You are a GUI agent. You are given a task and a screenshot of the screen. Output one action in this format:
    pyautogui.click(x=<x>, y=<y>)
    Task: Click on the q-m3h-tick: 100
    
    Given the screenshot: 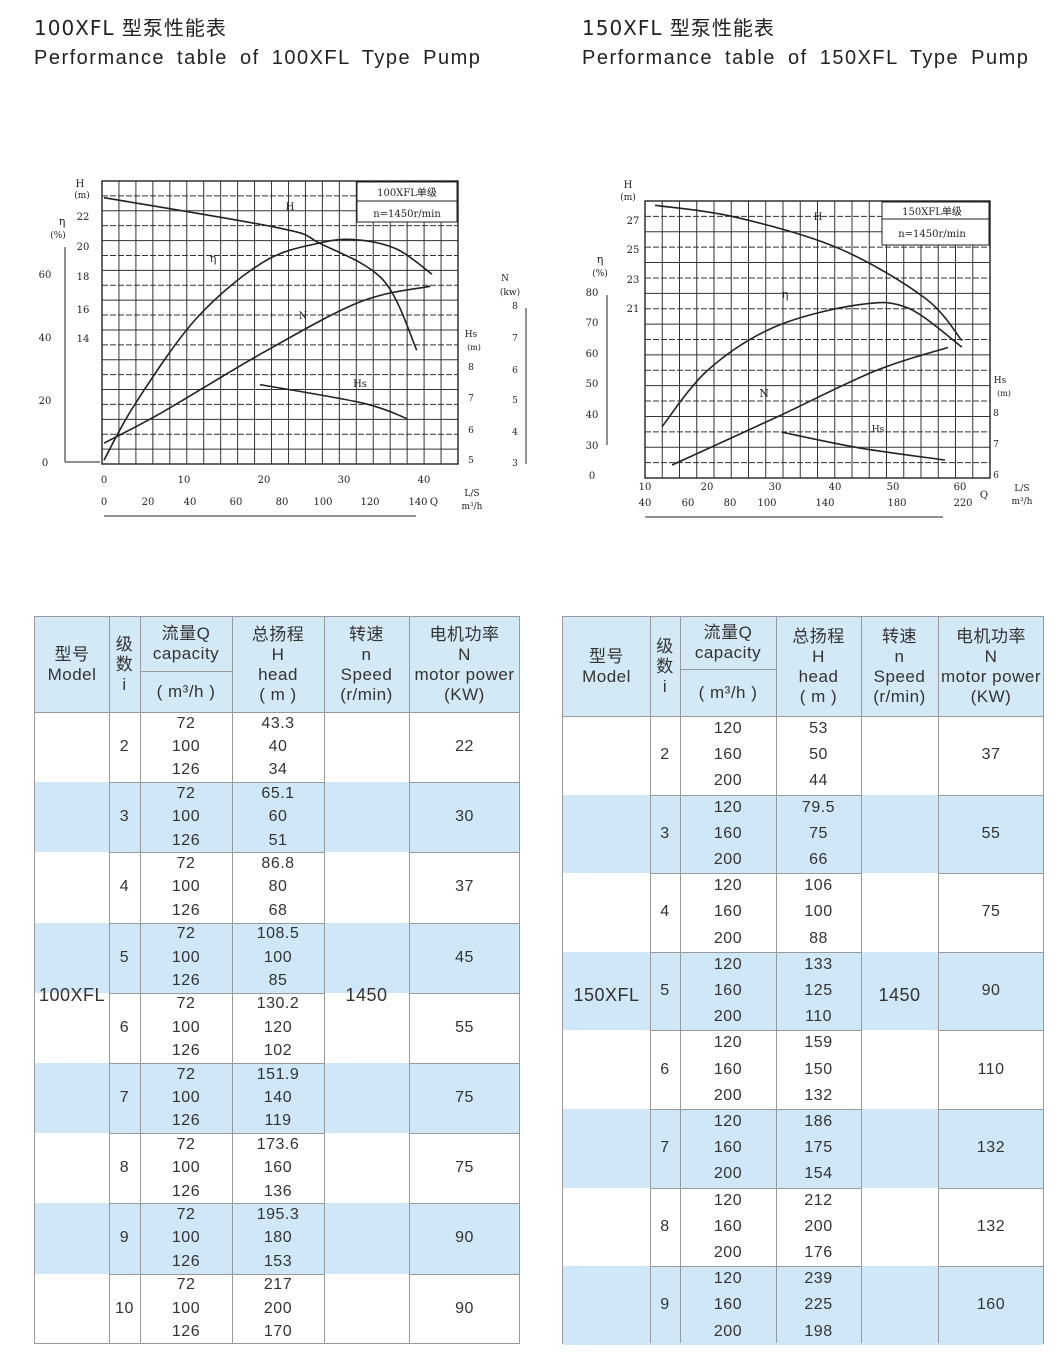 What is the action you would take?
    pyautogui.click(x=766, y=503)
    